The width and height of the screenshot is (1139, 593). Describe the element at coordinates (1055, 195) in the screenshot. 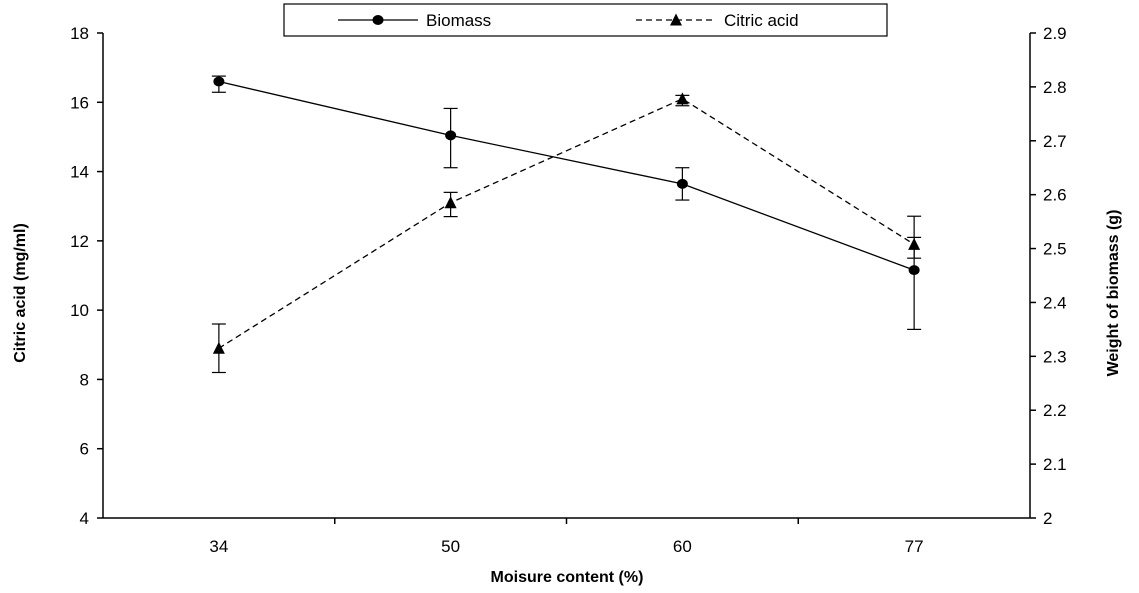

I see `y-right-tick-label: 2.6` at that location.